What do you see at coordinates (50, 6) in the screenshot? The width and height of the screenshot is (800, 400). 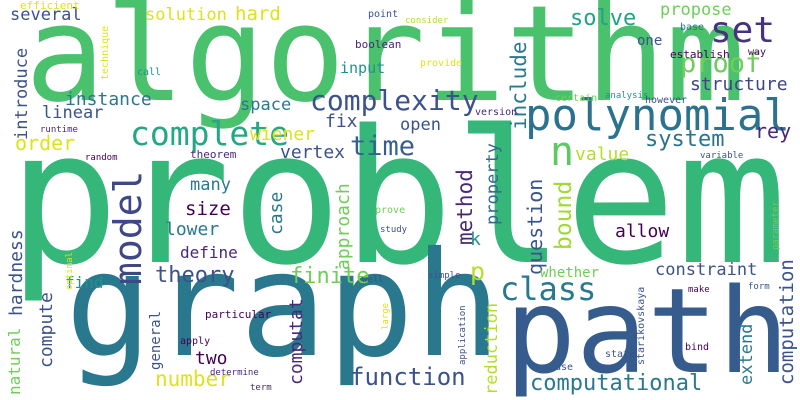 I see `word: efficient` at bounding box center [50, 6].